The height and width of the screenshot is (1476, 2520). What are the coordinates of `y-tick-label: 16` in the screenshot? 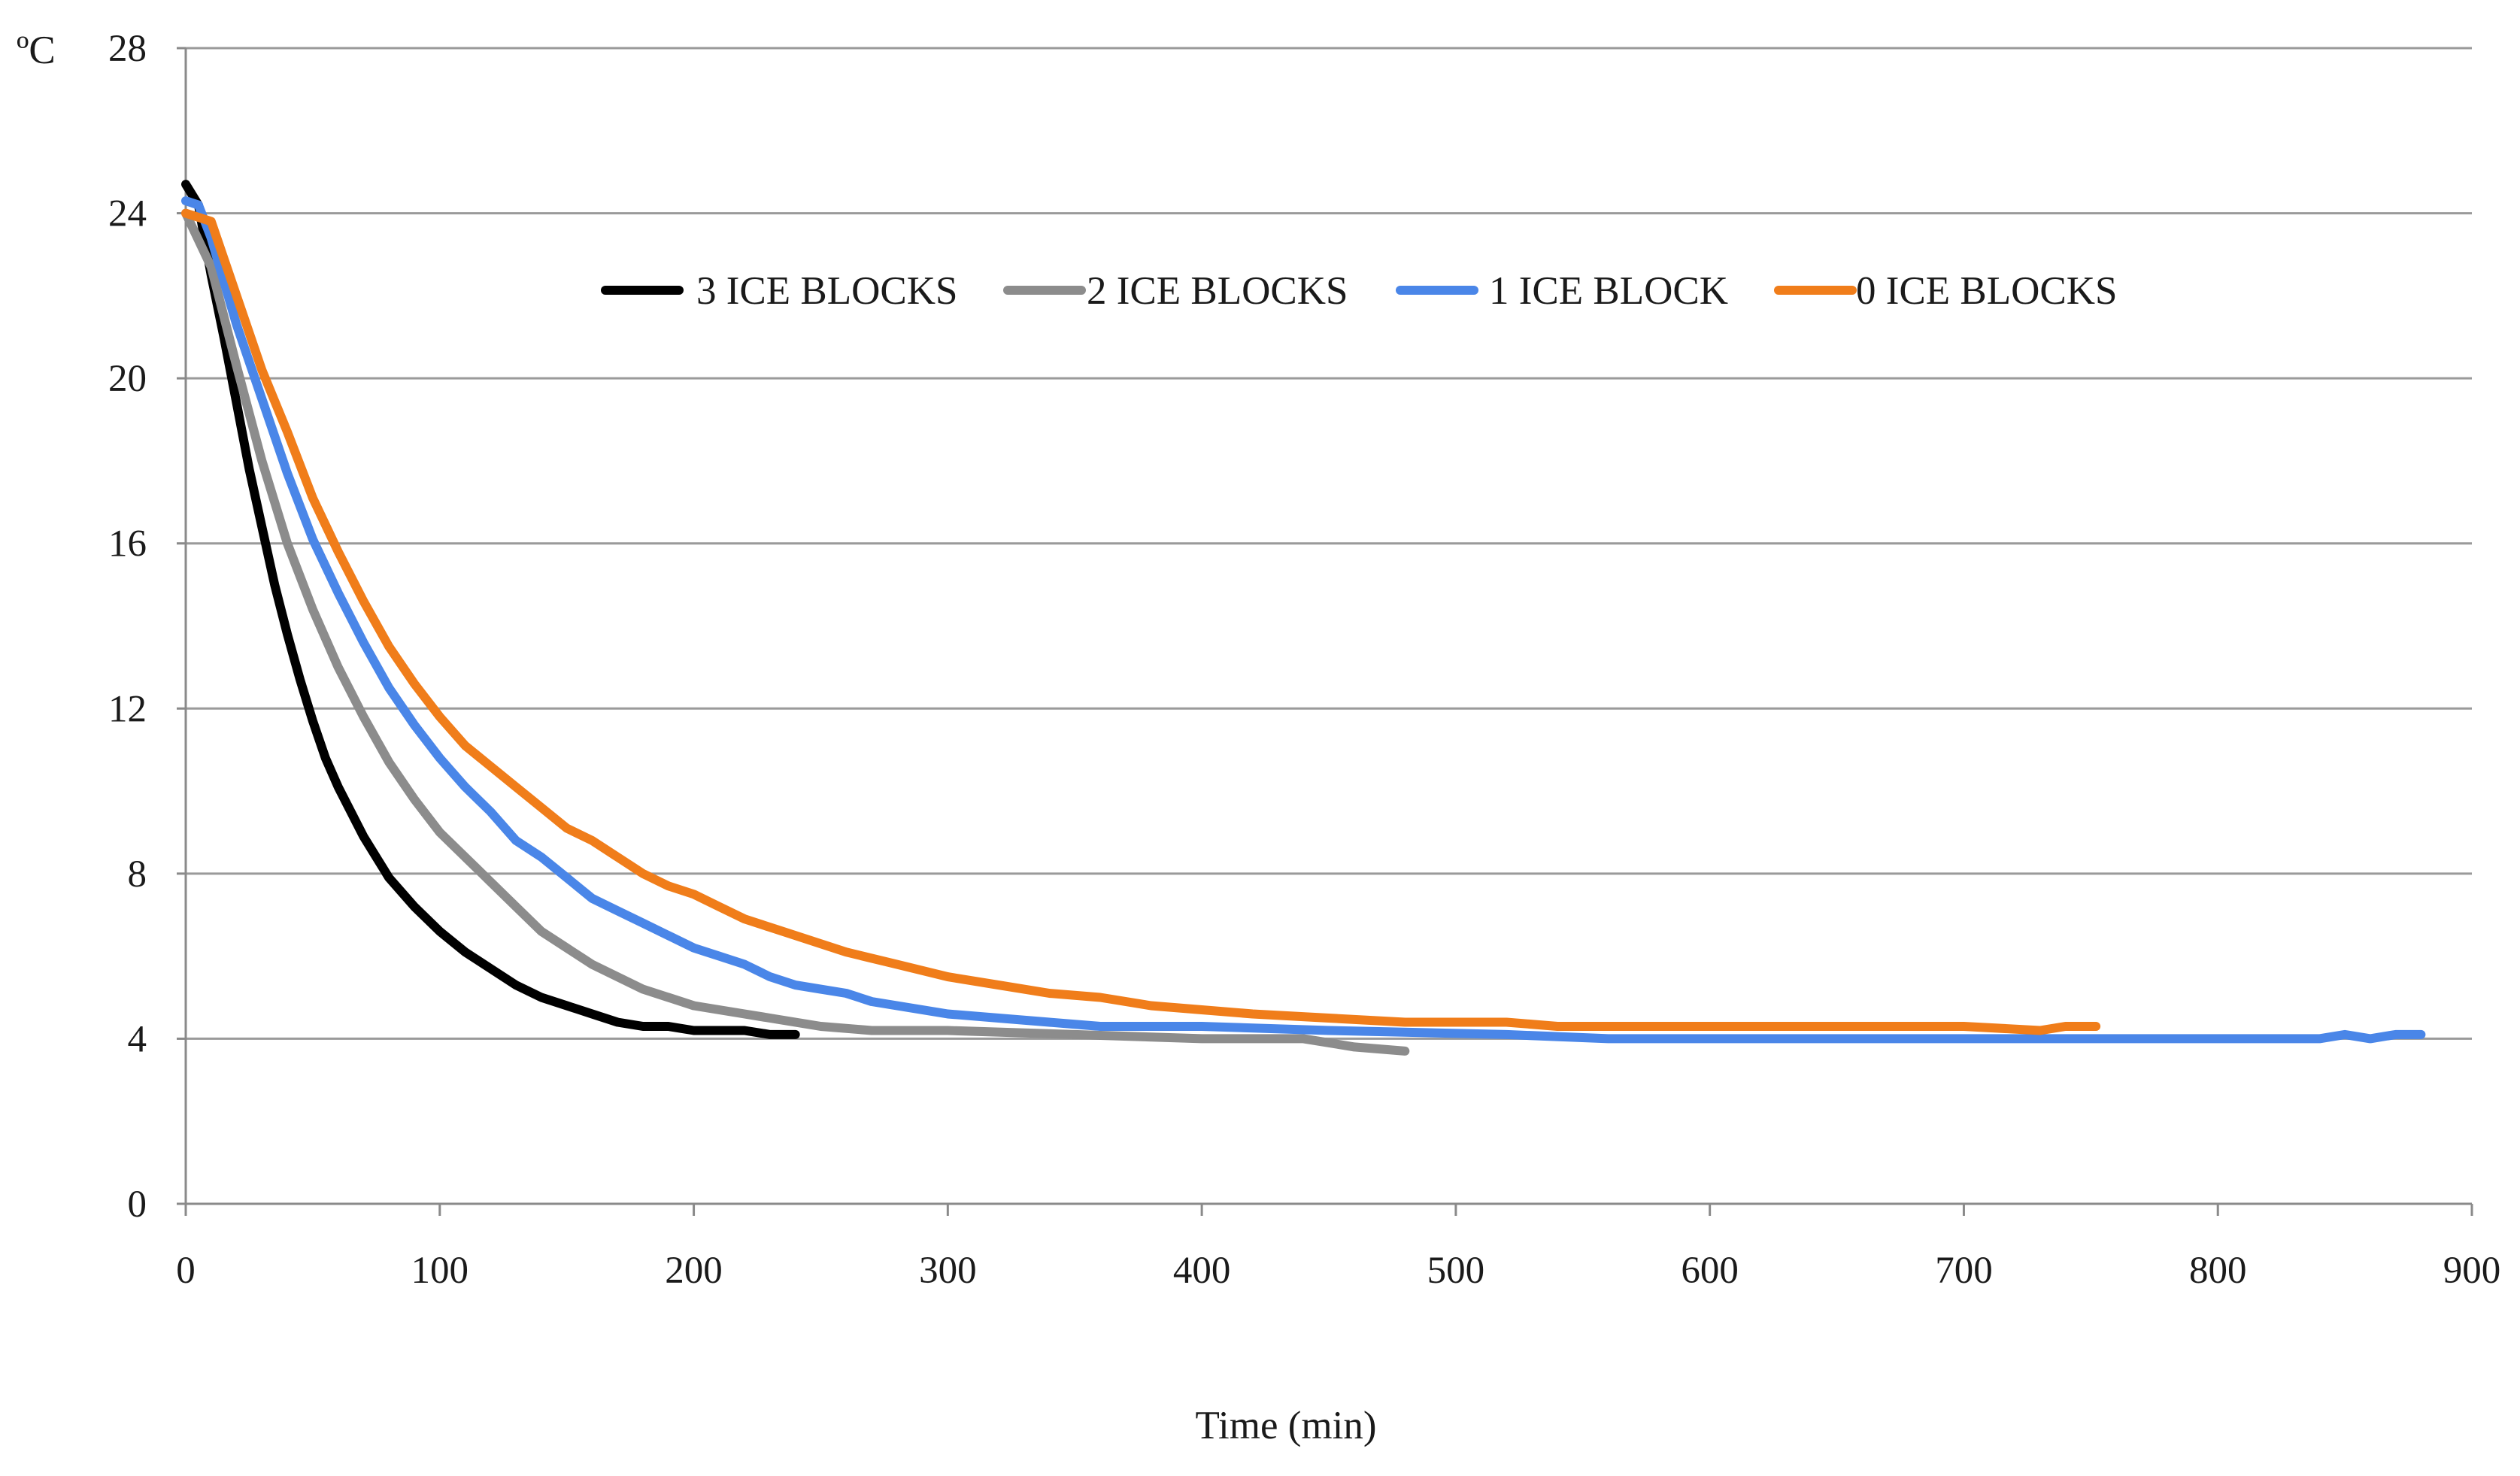 It's located at (127, 544).